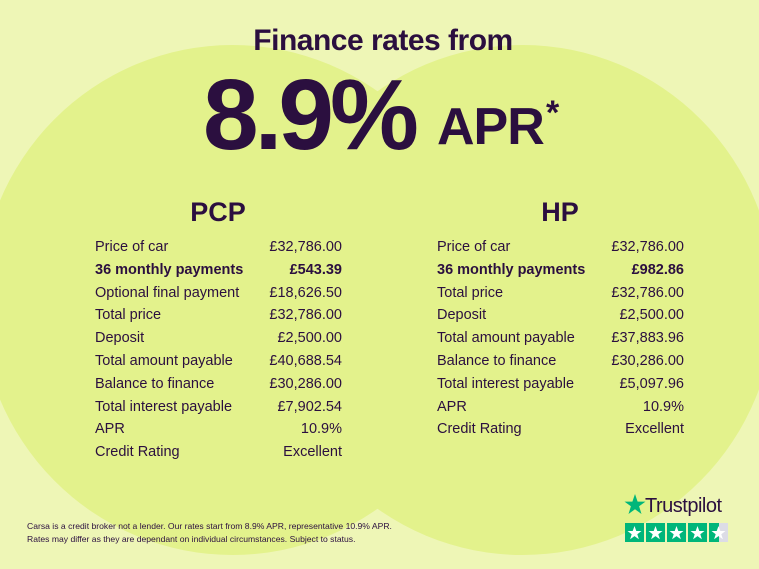  Describe the element at coordinates (311, 115) in the screenshot. I see `rate: 8.9%` at that location.